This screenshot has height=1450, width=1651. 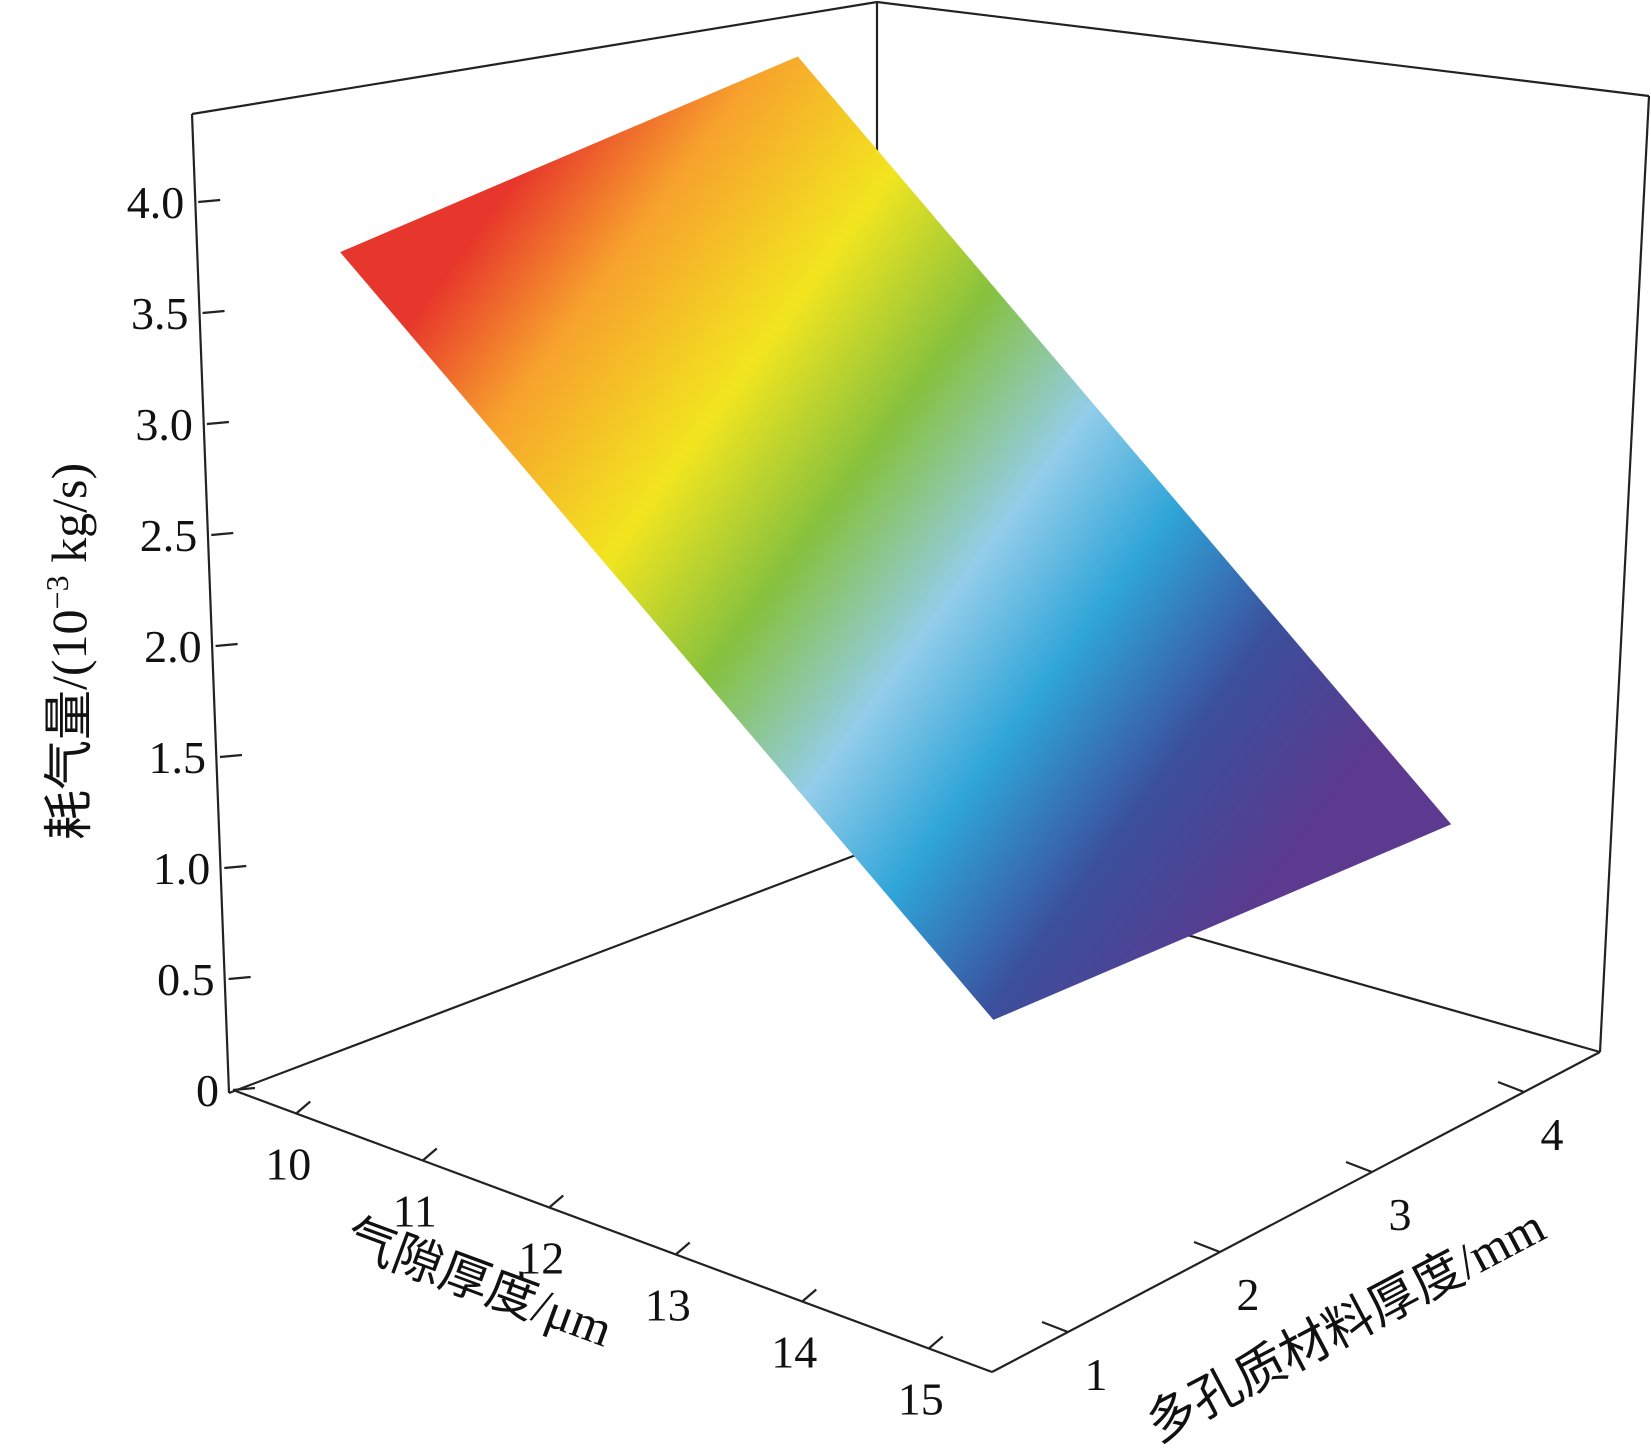 I want to click on y-tick-label: 4, so click(x=1552, y=1134).